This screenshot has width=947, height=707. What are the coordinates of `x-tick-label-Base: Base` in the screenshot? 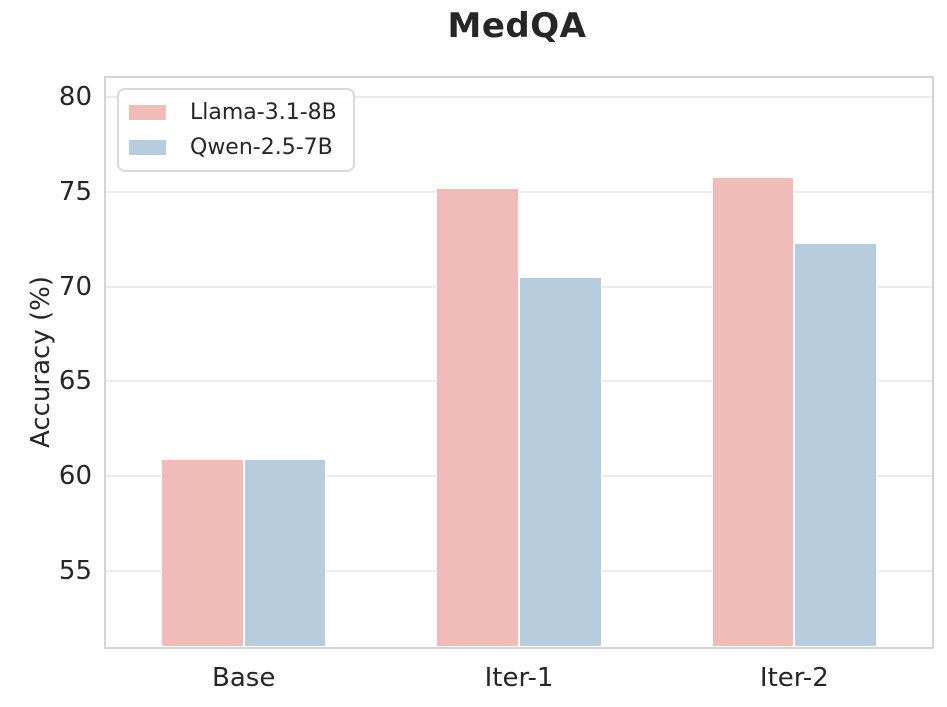 It's located at (244, 678).